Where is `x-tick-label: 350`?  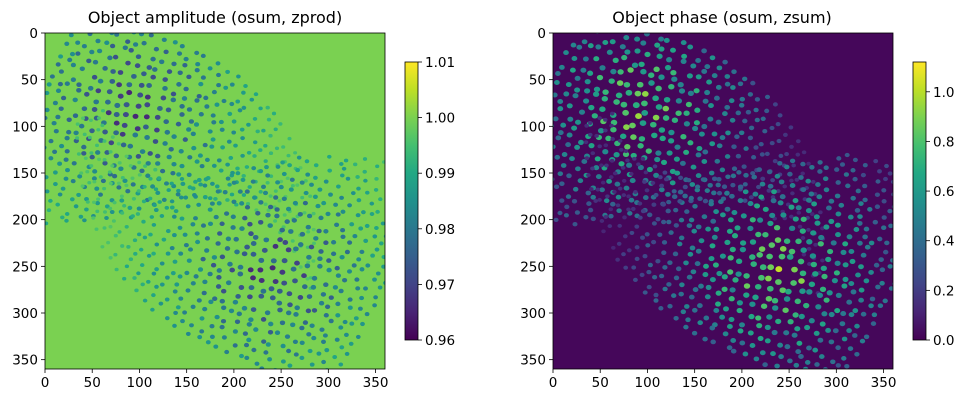 x-tick-label: 350 is located at coordinates (884, 383).